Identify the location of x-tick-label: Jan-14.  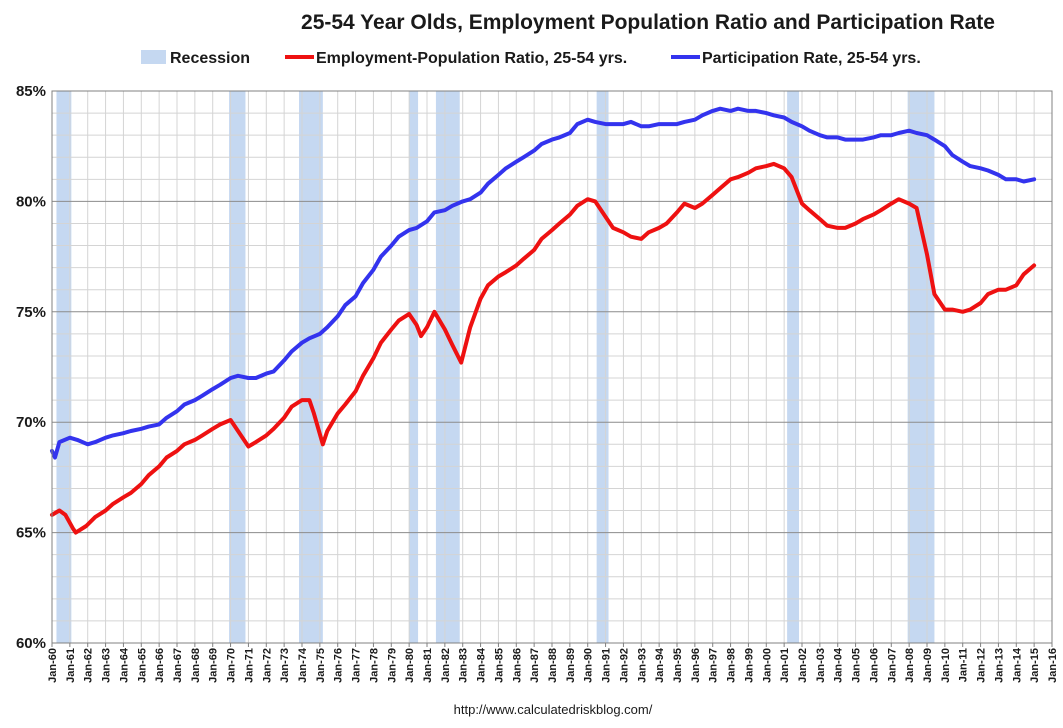
(1017, 665).